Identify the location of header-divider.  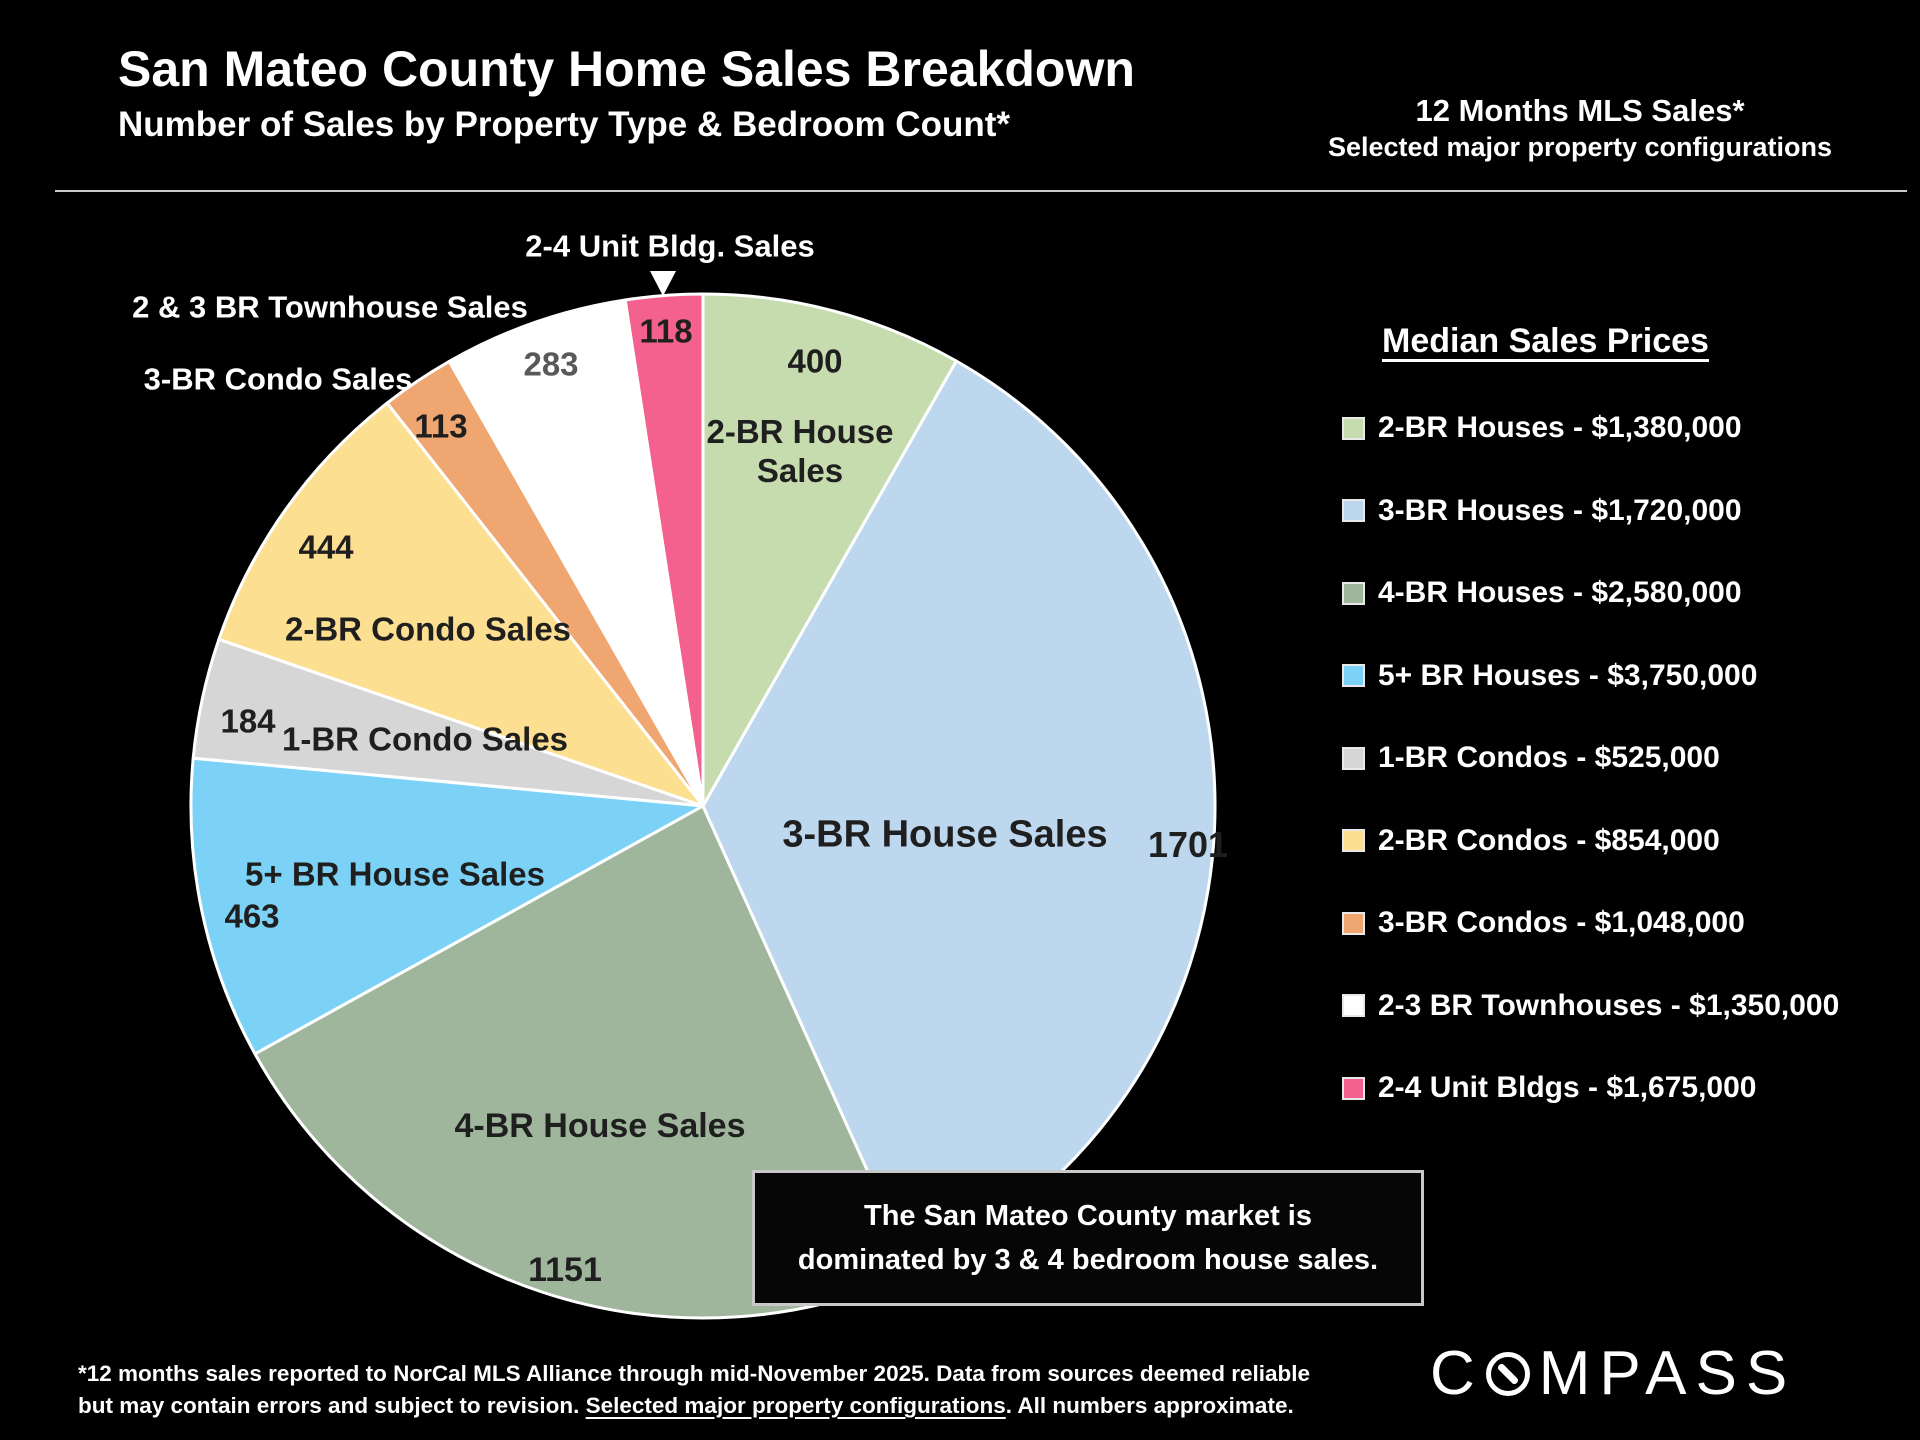
(981, 191).